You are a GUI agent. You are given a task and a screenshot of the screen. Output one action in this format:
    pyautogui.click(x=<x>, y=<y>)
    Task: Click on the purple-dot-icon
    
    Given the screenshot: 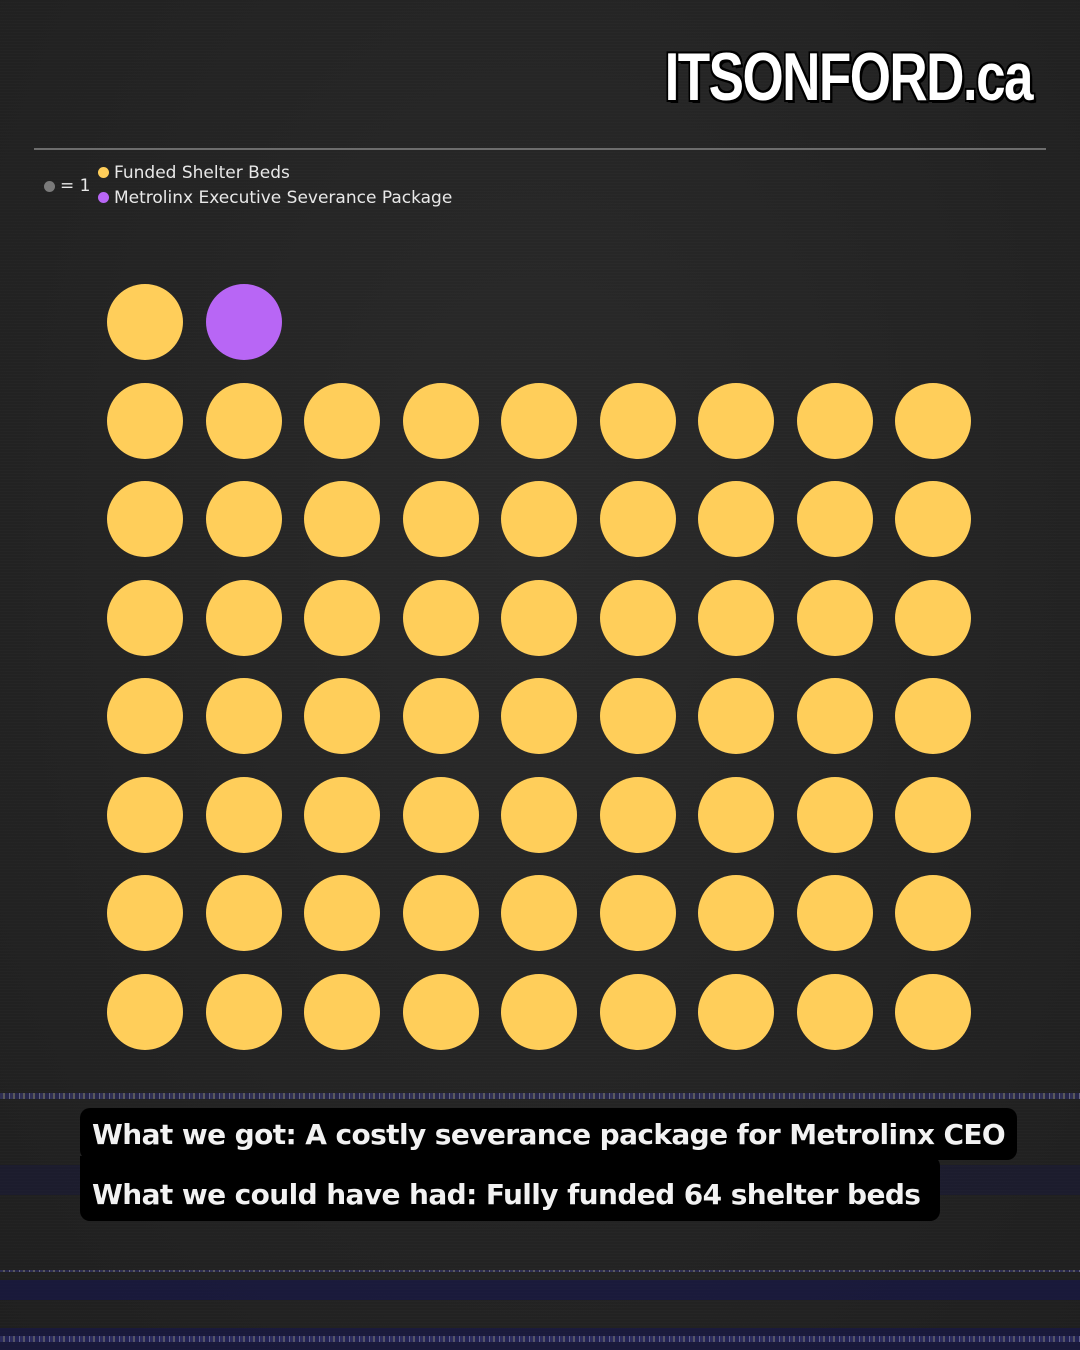 What is the action you would take?
    pyautogui.click(x=103, y=197)
    